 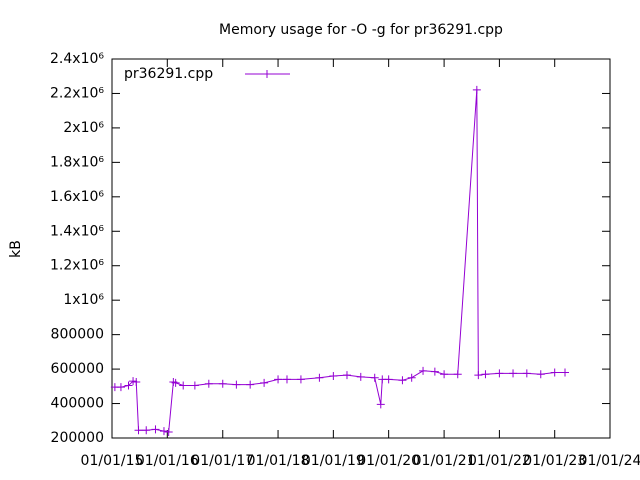 I want to click on x-tick-label: 01/01/21, so click(x=444, y=461).